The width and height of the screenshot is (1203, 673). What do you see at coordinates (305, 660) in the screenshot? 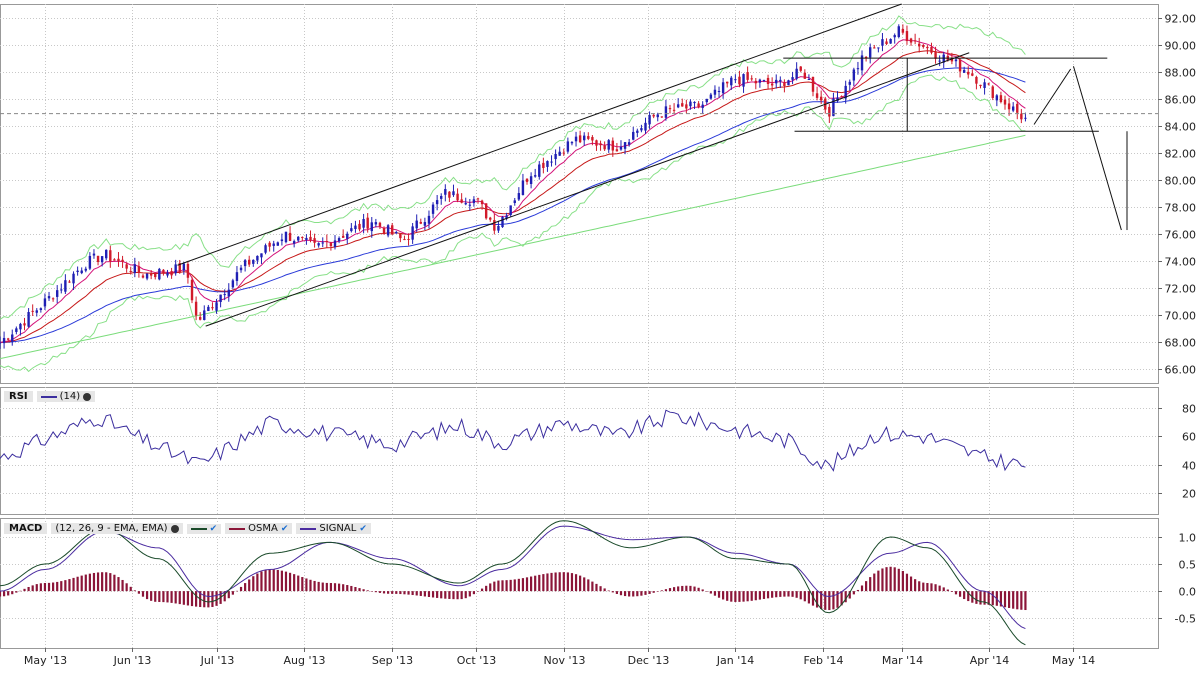
I see `x-tick-label: Aug '13` at bounding box center [305, 660].